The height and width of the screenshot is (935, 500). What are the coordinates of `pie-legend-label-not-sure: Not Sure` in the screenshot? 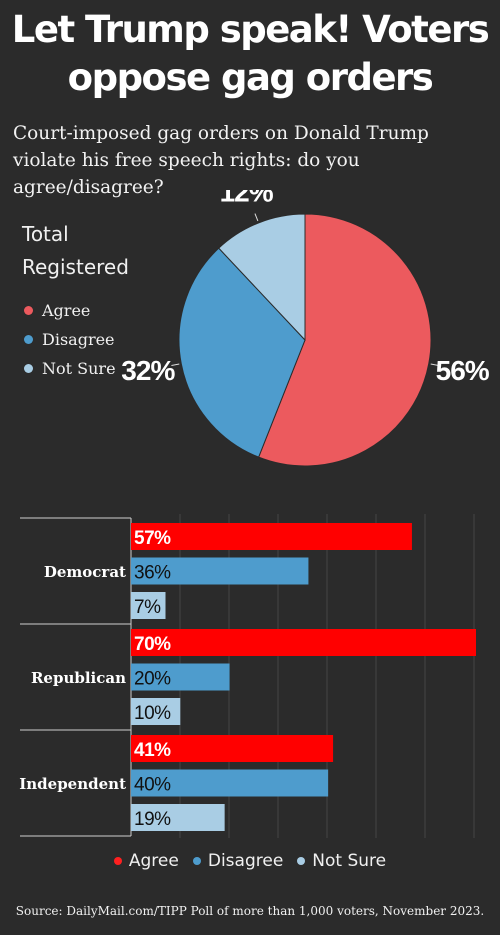 It's located at (79, 368).